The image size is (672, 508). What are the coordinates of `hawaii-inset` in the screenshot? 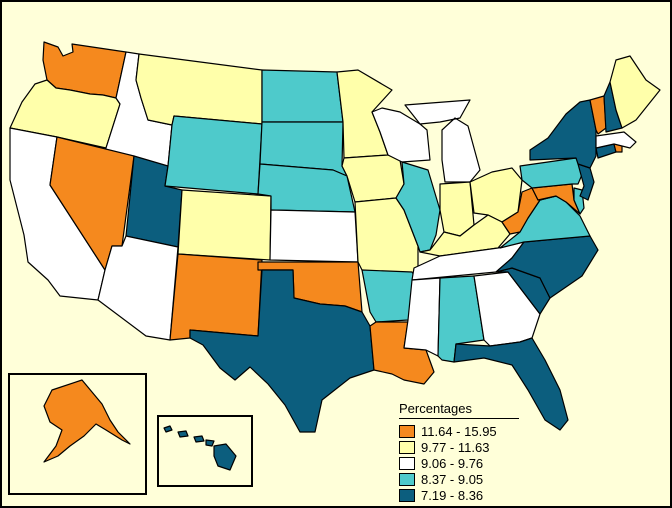 It's located at (205, 451).